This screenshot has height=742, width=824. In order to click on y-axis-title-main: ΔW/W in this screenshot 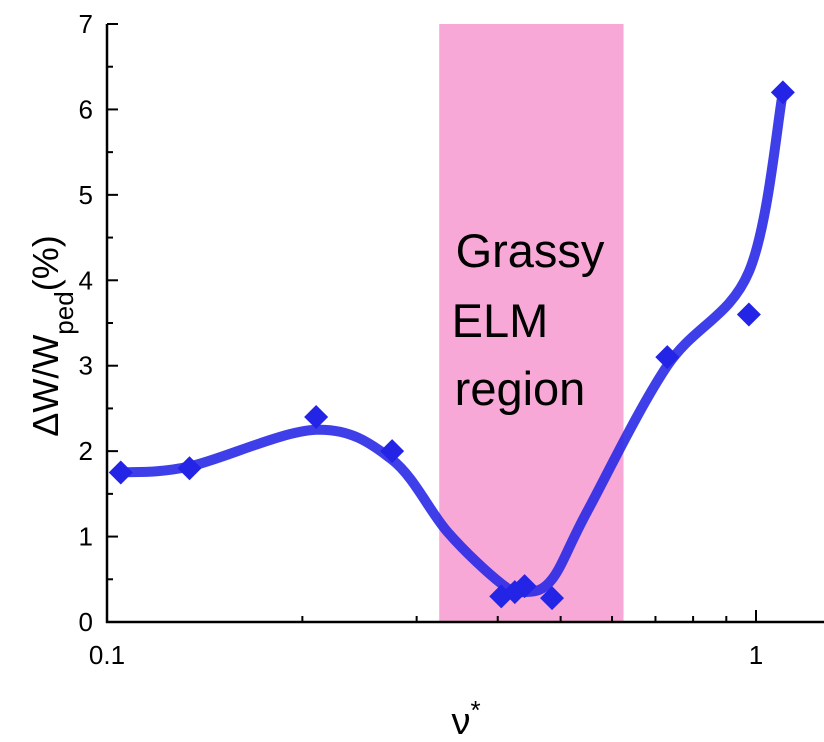, I will do `click(45, 386)`.